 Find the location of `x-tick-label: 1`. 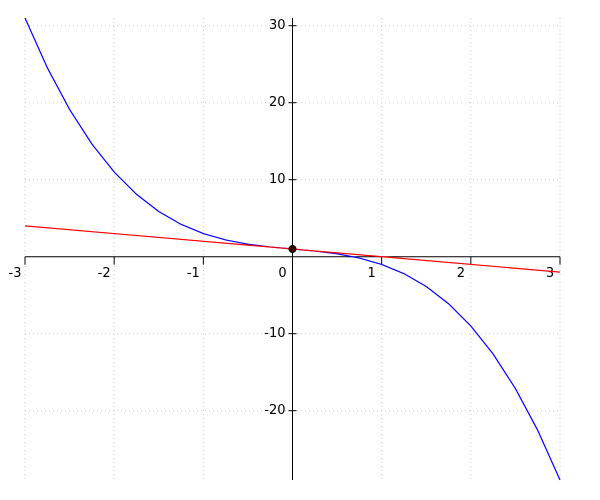

x-tick-label: 1 is located at coordinates (372, 273).